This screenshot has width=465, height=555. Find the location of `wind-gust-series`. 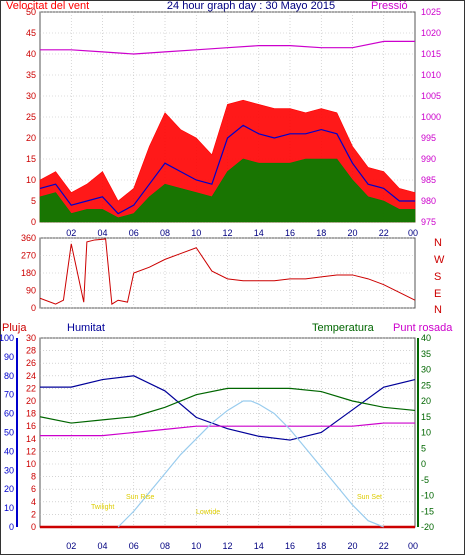

wind-gust-series is located at coordinates (227, 190).